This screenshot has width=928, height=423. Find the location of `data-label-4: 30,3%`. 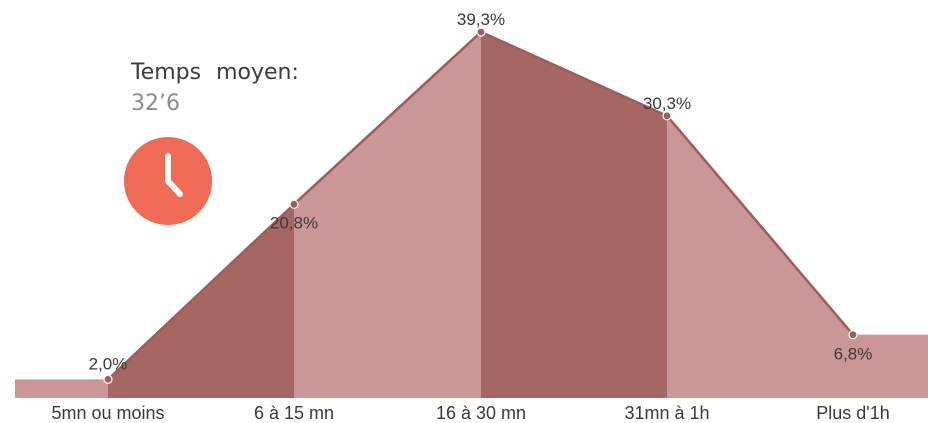

data-label-4: 30,3% is located at coordinates (667, 103).